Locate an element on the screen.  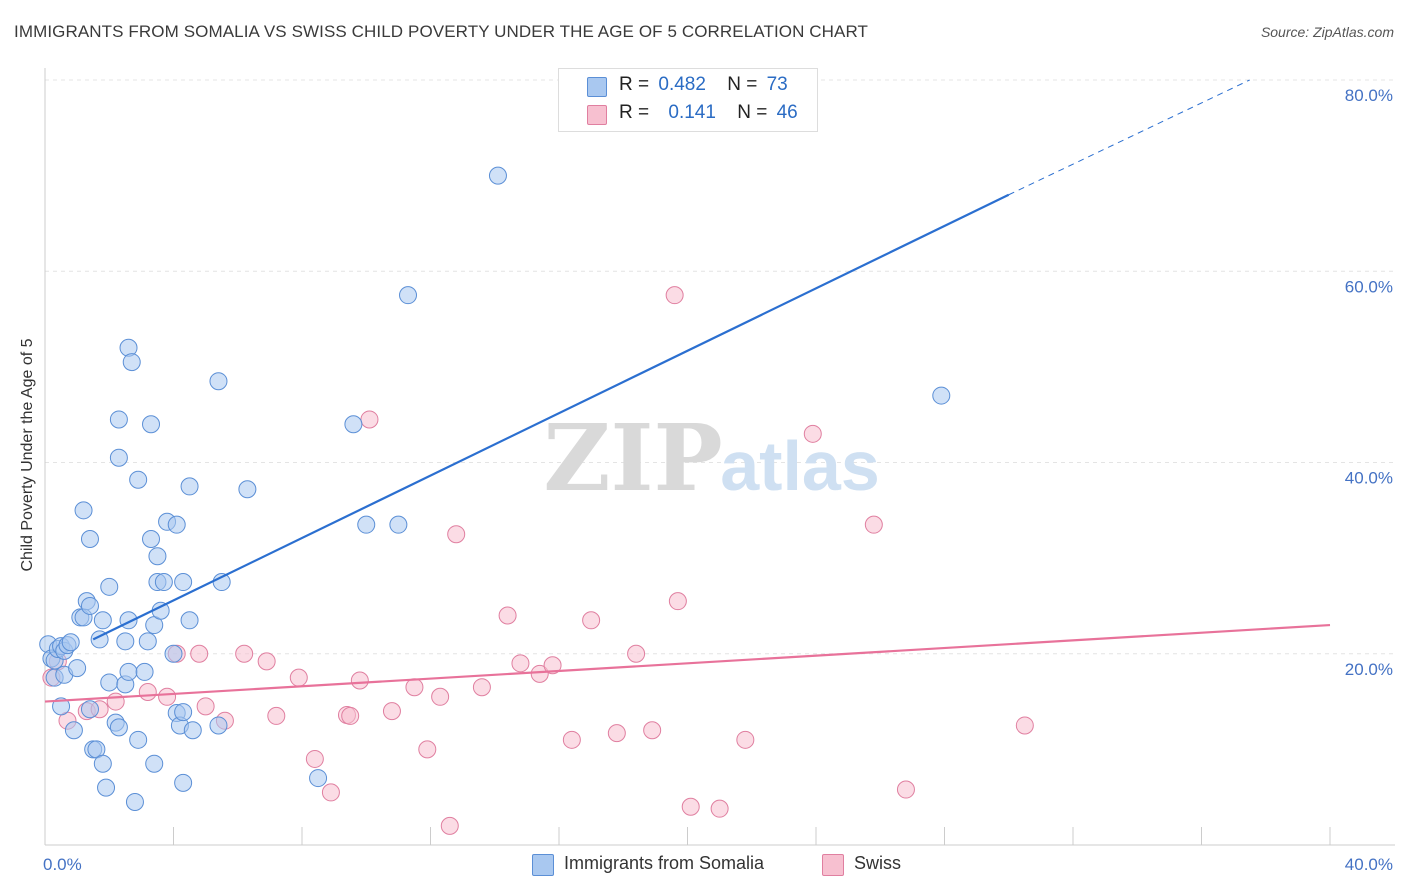
bottom-legend-label-somalia: Immigrants from Somalia is located at coordinates (664, 863).